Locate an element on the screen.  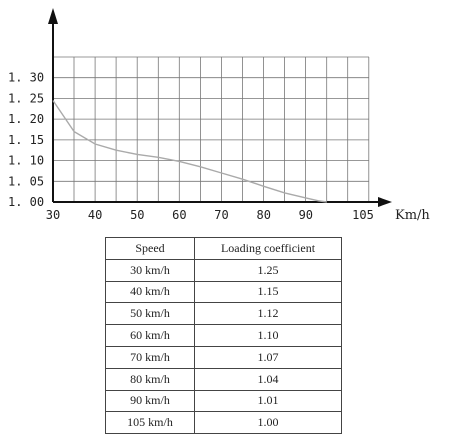
table-cell-coefficient: 1.15 is located at coordinates (268, 292).